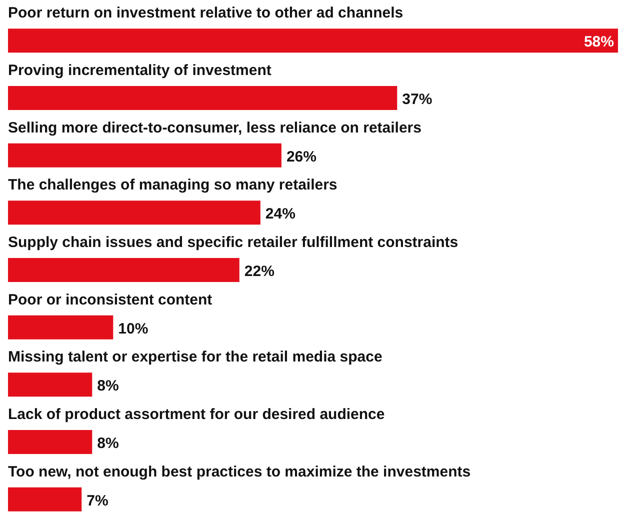 This screenshot has width=626, height=527. I want to click on y-tick-label: Too new, not enough best practices to maximize the investments, so click(239, 471).